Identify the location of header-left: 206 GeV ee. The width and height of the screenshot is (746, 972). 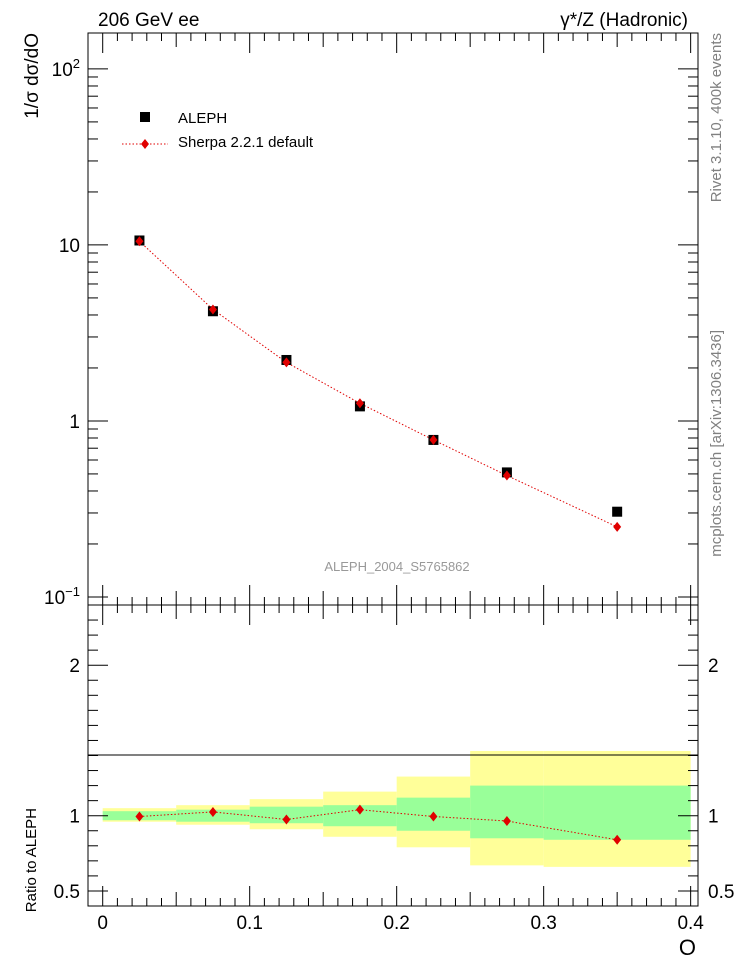
(148, 20).